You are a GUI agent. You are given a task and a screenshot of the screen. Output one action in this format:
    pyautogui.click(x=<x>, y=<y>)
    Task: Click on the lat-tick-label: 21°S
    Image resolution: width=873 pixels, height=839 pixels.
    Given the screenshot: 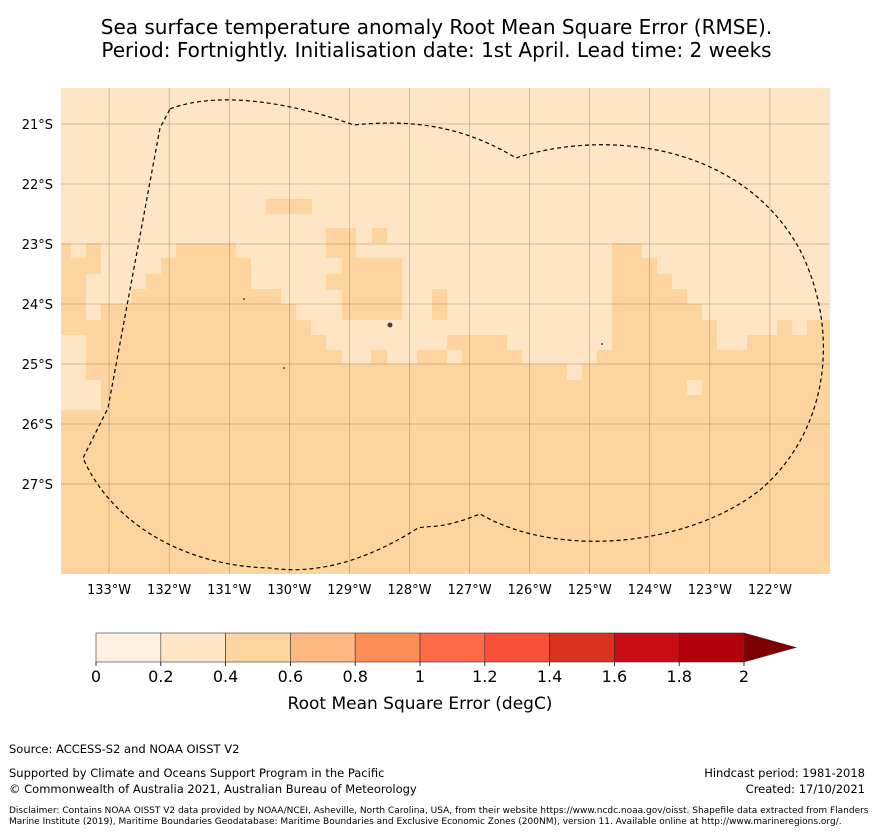 What is the action you would take?
    pyautogui.click(x=37, y=125)
    